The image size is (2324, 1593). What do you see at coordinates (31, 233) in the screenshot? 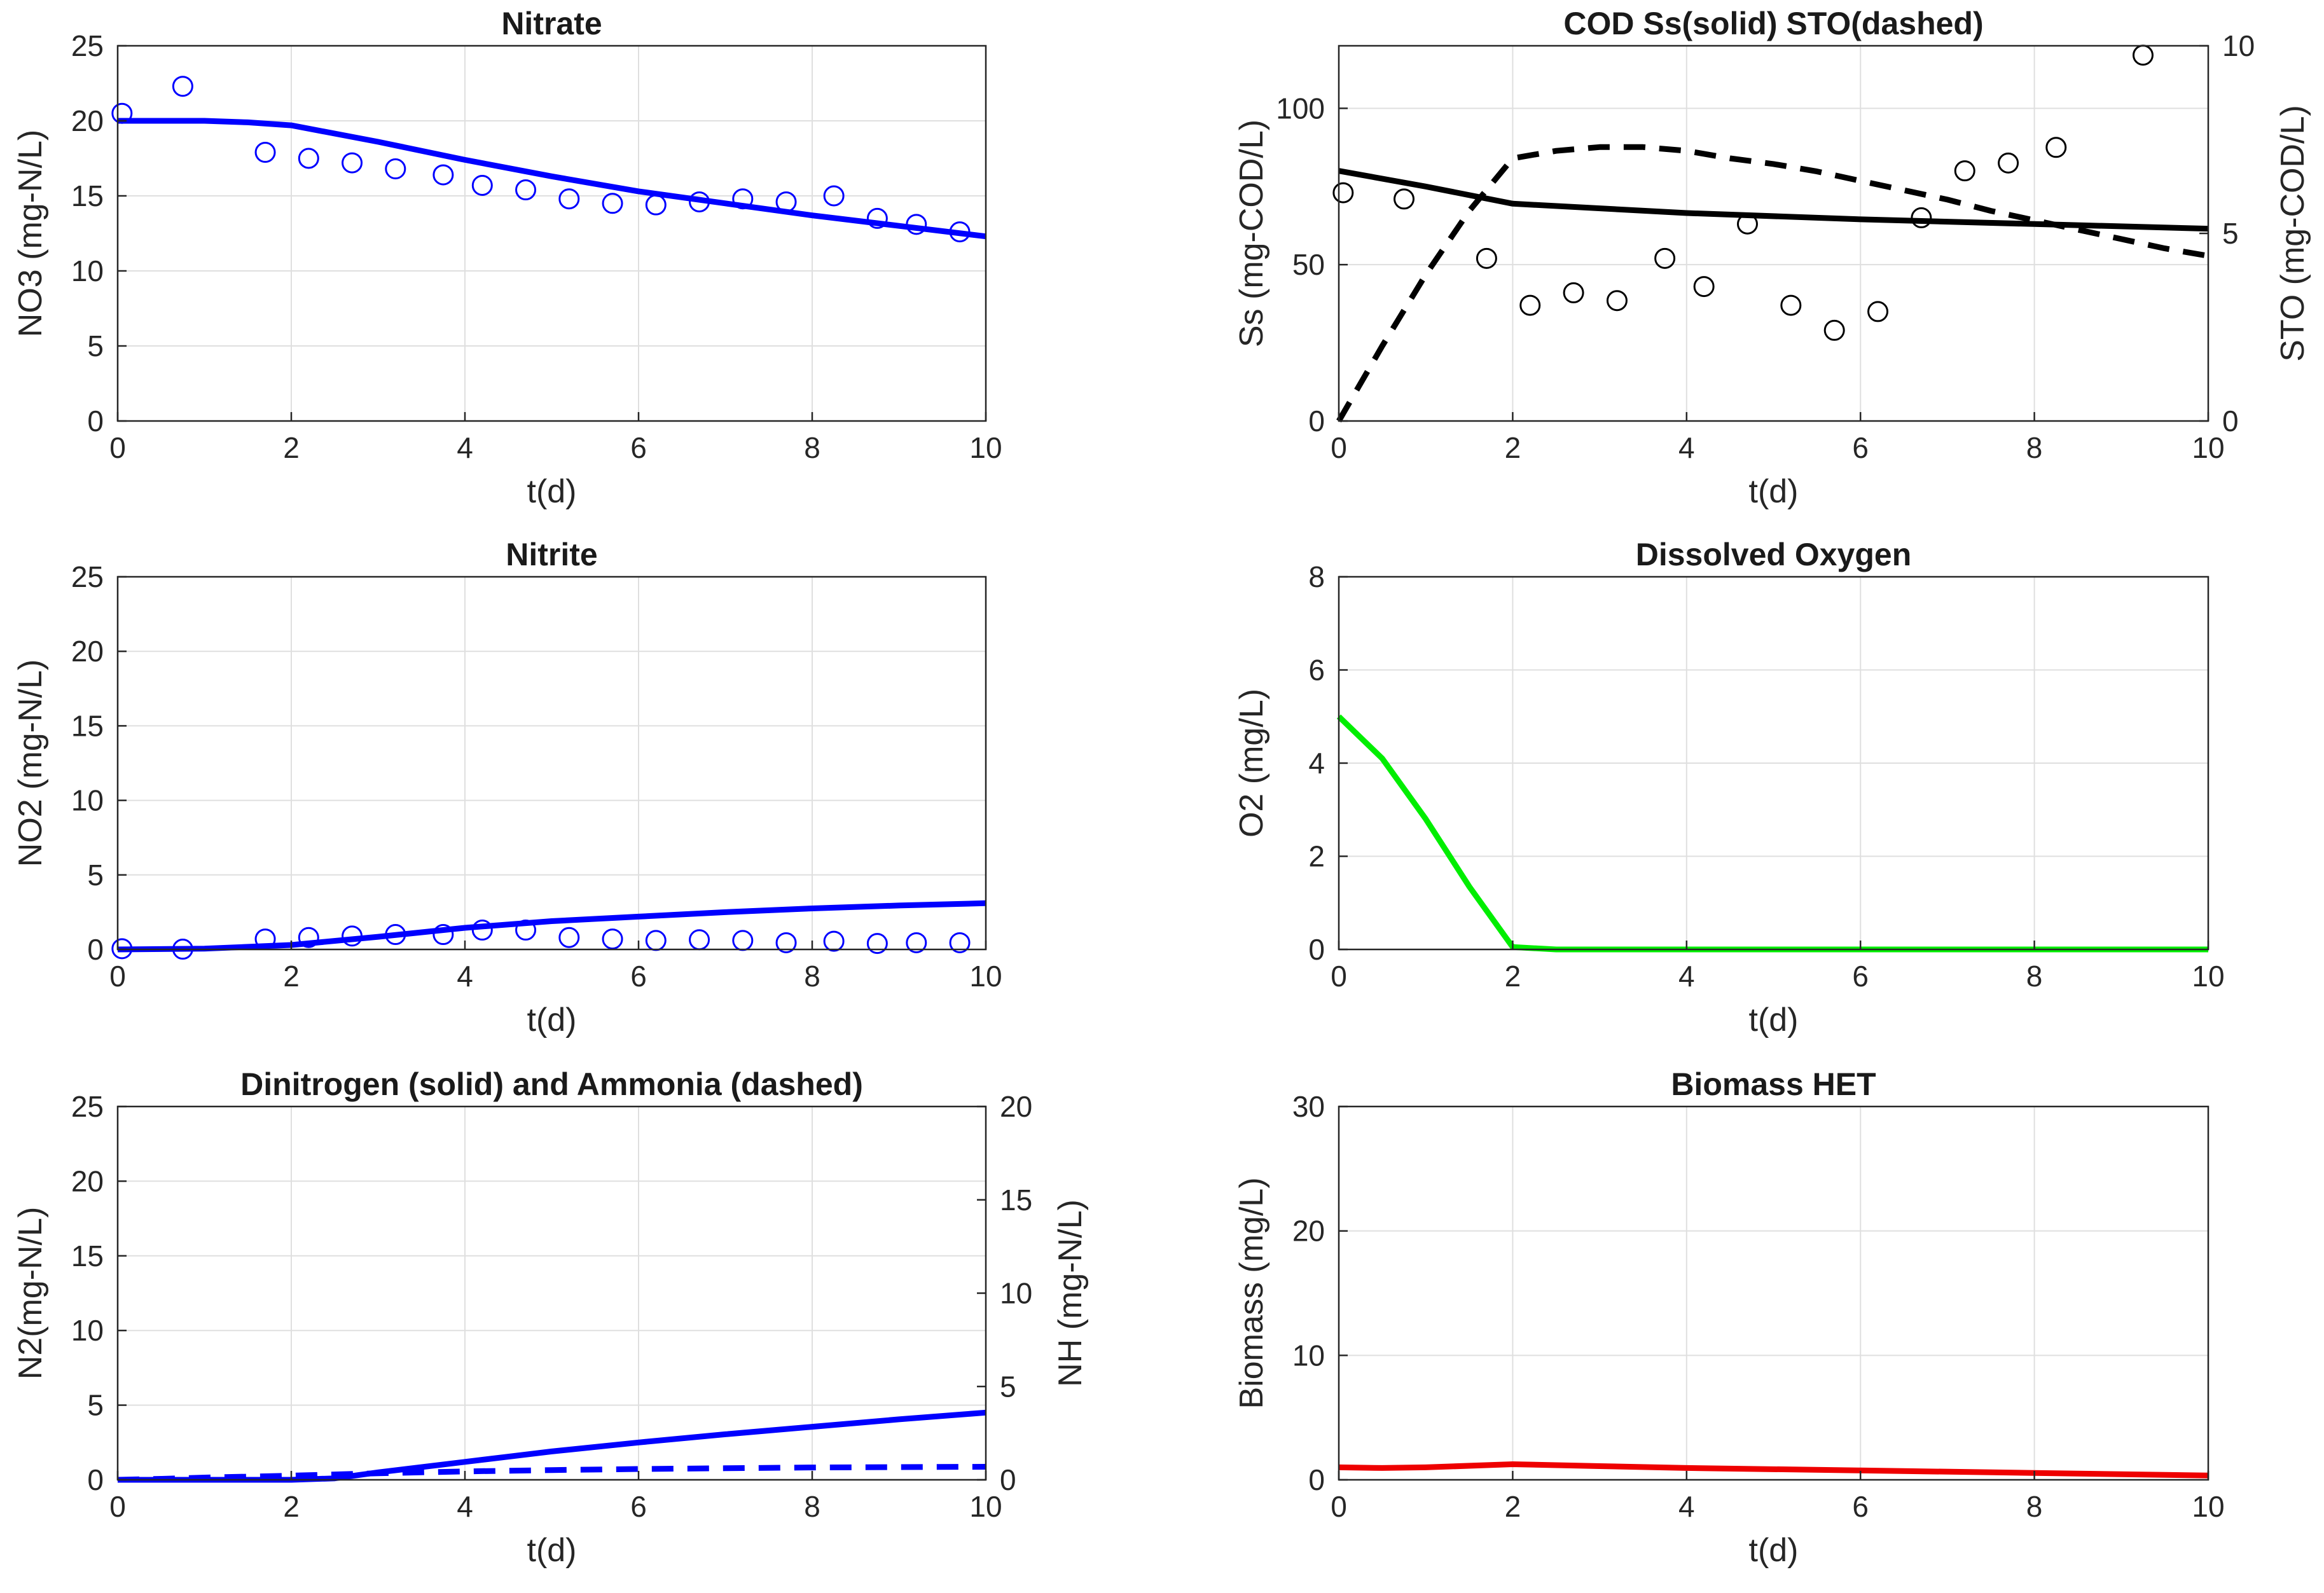
I see `nitrate-y-axis-label: NO3 (mg-N/L)` at bounding box center [31, 233].